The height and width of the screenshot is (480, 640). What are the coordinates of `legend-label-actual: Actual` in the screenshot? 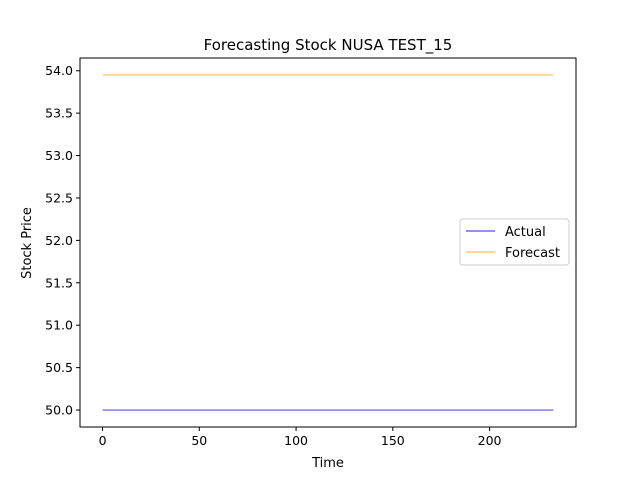 It's located at (525, 232).